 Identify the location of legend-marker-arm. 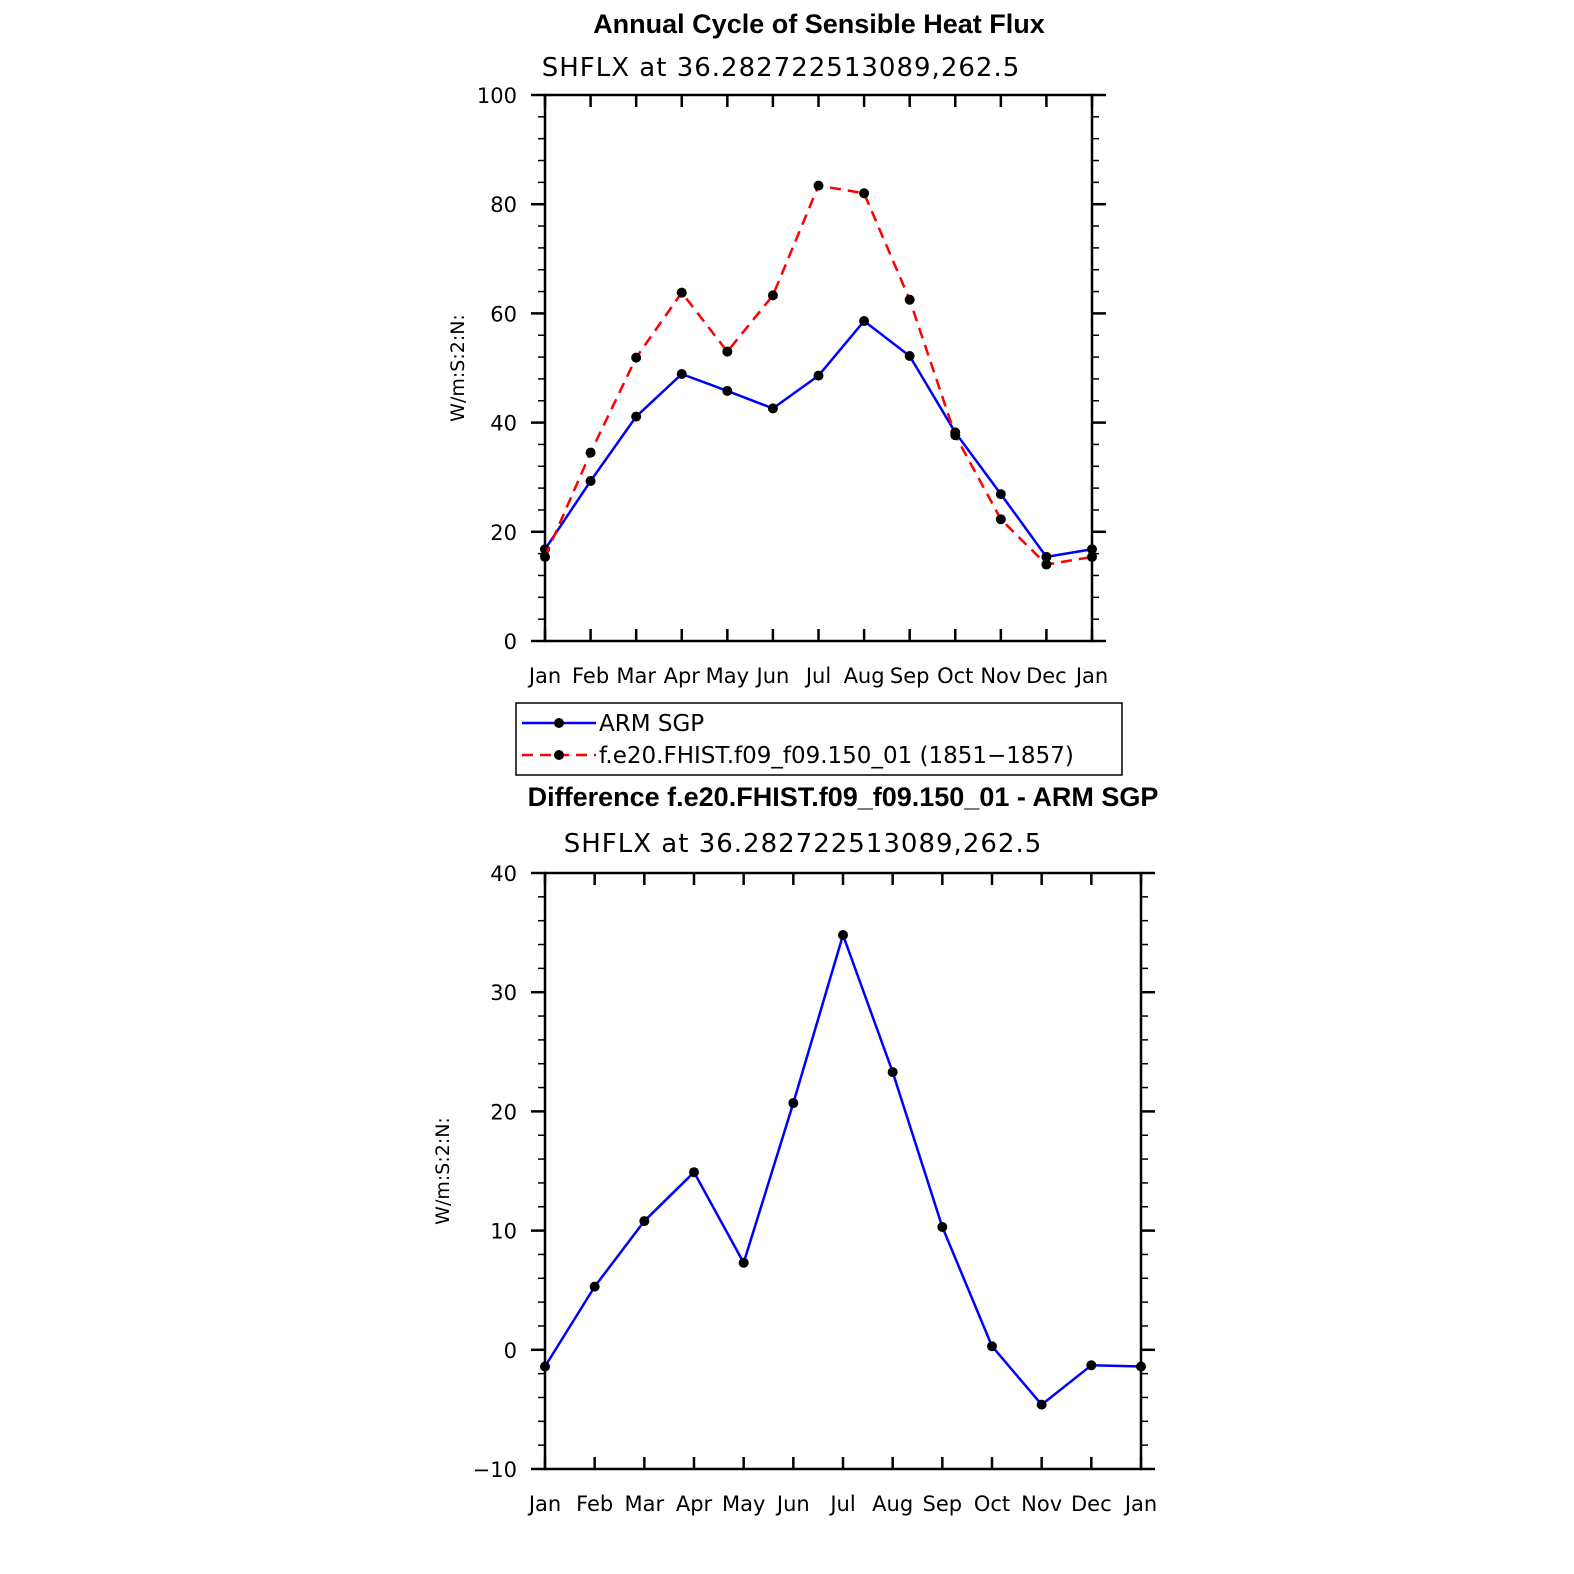
(559, 723).